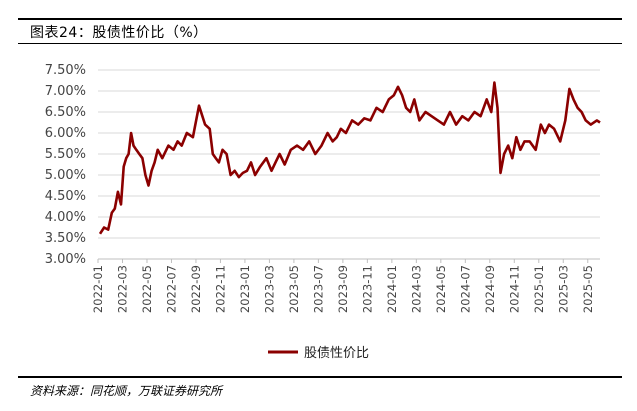 Image resolution: width=637 pixels, height=411 pixels. Describe the element at coordinates (336, 353) in the screenshot. I see `legend-label: 股债性价比` at that location.